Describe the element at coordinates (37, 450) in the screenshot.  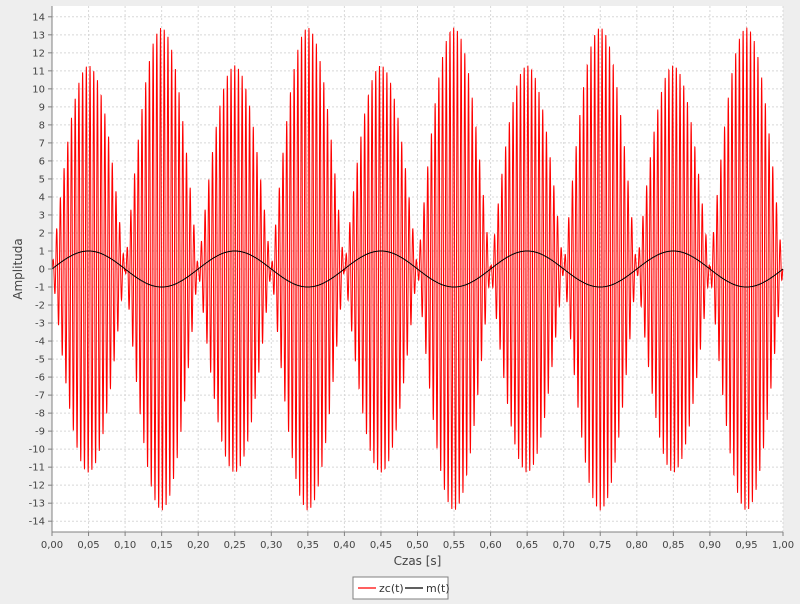
I see `y-tick-label: -10` at that location.